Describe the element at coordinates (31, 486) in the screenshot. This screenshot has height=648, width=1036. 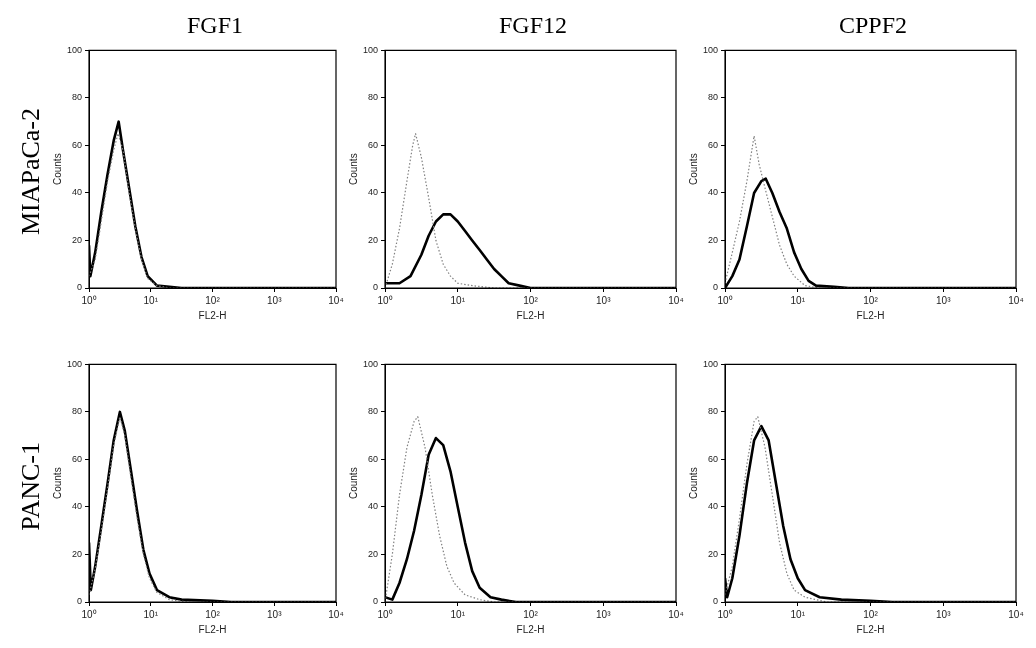
I see `text: PANC-1` at that location.